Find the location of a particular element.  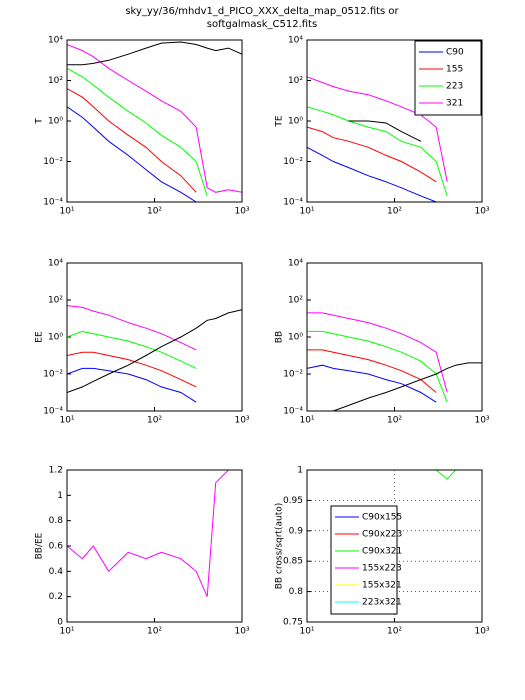

y-axis-label: TE is located at coordinates (280, 121).